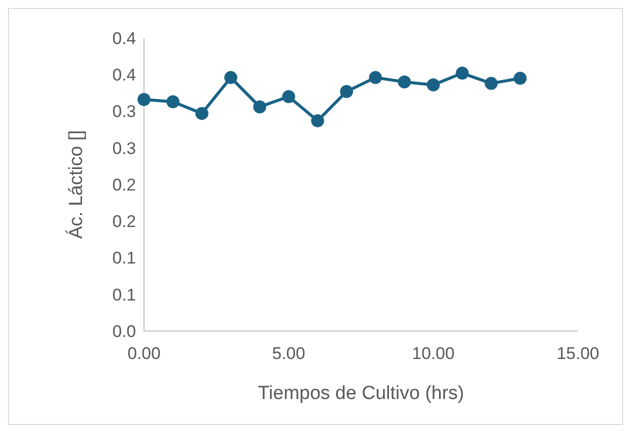  What do you see at coordinates (578, 353) in the screenshot?
I see `x-tick-label: 15.00` at bounding box center [578, 353].